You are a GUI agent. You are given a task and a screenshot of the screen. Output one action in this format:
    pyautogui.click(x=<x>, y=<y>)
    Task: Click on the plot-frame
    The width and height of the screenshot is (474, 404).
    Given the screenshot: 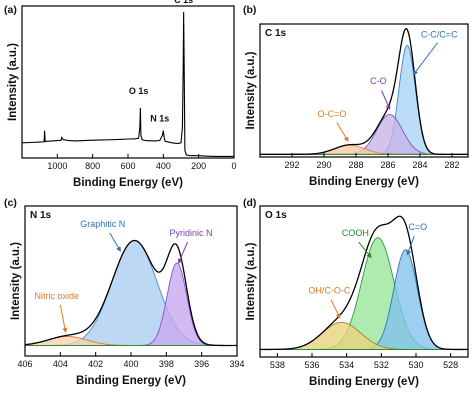 What is the action you would take?
    pyautogui.click(x=364, y=90)
    